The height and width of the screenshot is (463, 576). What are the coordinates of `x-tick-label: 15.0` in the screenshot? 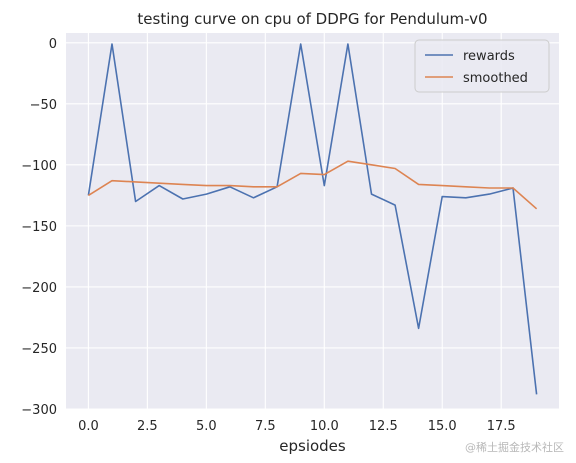 It's located at (442, 426).